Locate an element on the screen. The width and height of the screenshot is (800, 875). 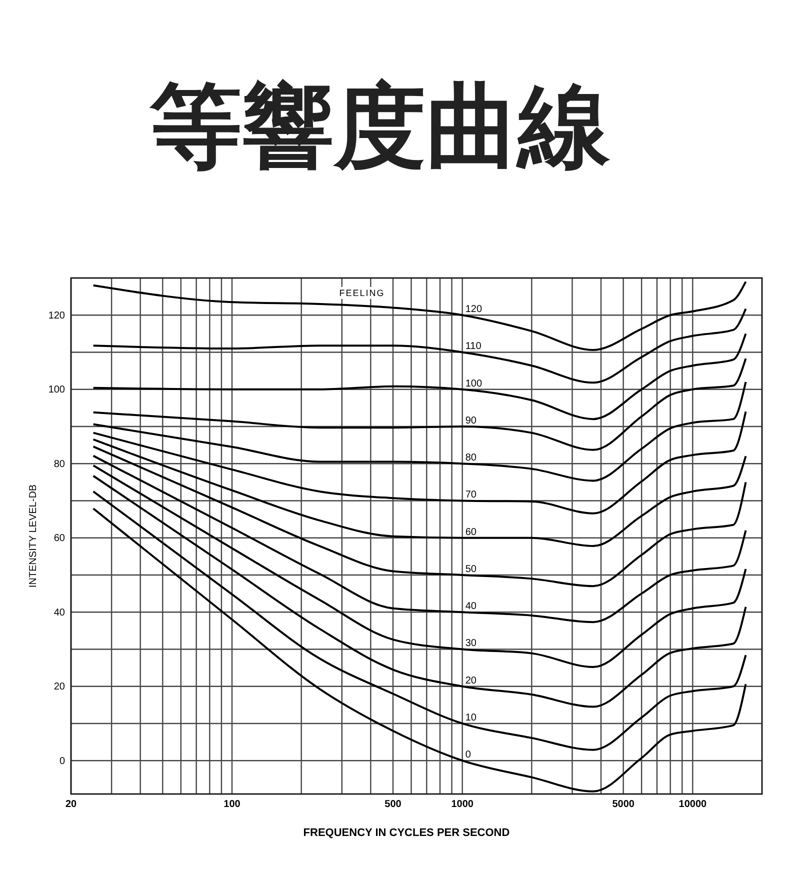
chart-title: 等響度曲線 is located at coordinates (380, 127).